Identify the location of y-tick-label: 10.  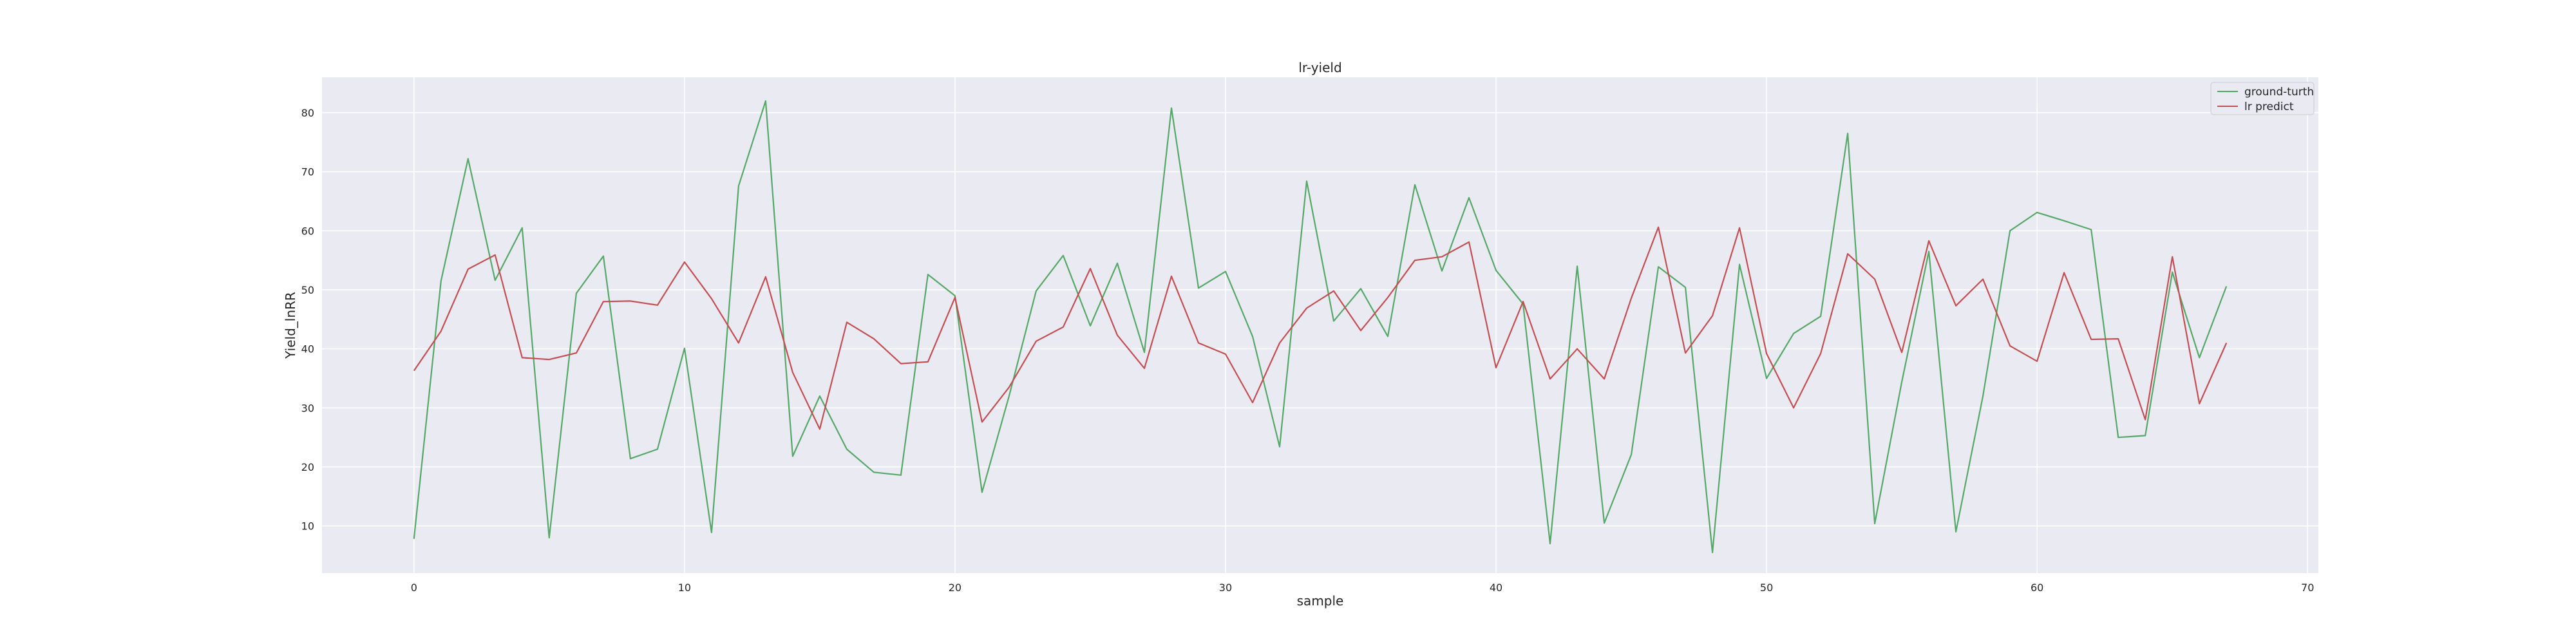
(307, 526).